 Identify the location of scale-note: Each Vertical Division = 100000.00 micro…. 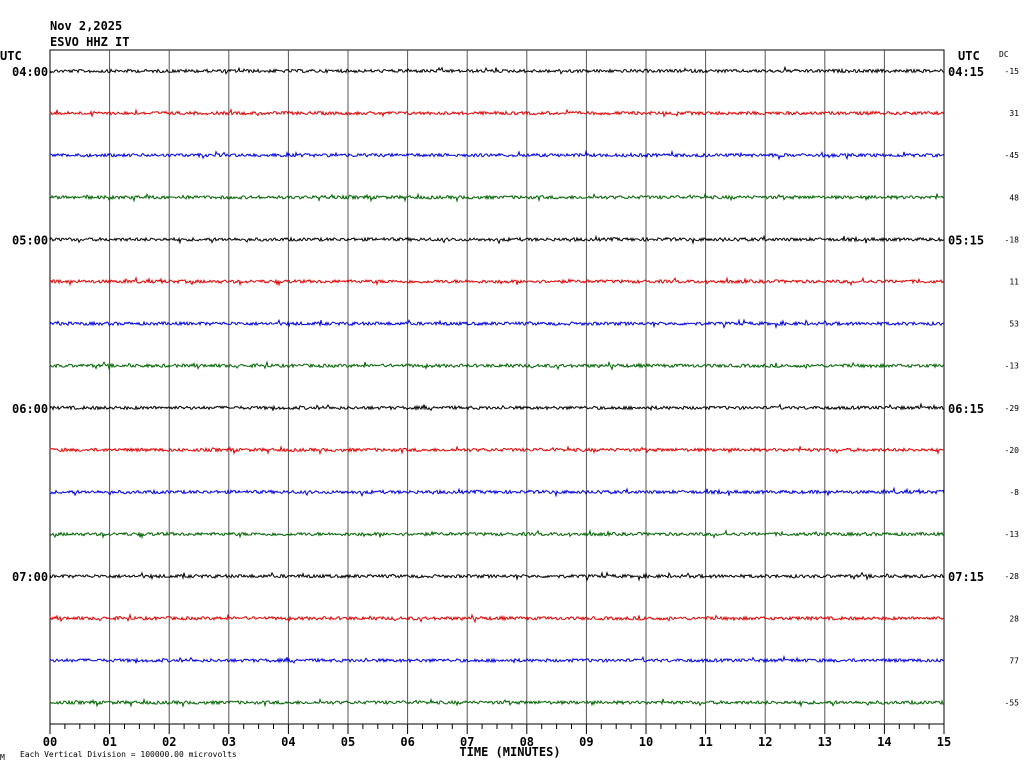
(128, 754).